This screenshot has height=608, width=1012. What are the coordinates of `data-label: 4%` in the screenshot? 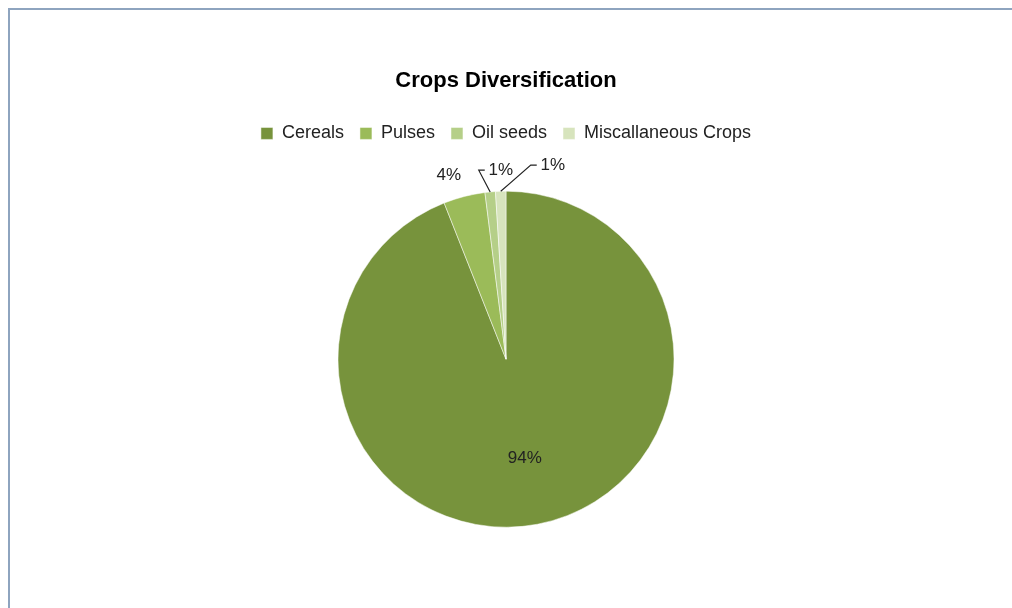 It's located at (449, 174).